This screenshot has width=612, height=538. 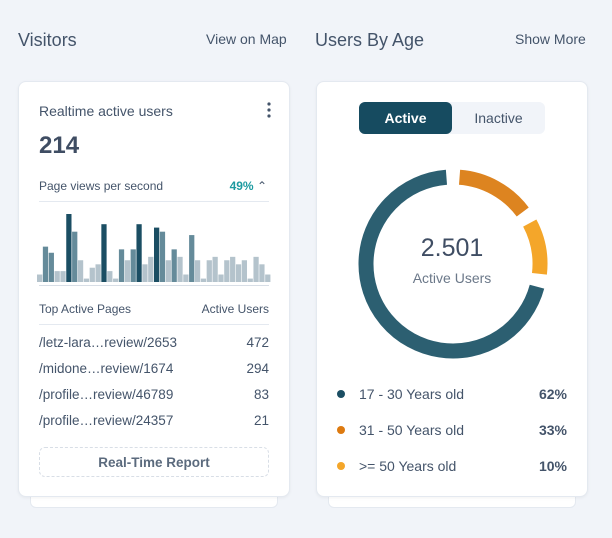 I want to click on legend-pct: 10%, so click(x=552, y=466).